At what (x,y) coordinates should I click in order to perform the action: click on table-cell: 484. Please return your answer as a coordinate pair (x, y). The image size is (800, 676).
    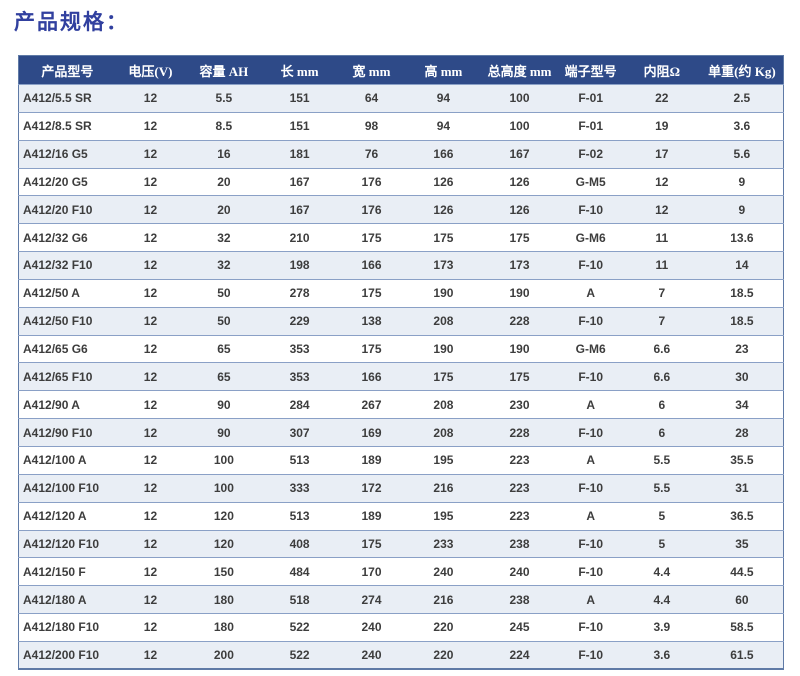
    Looking at the image, I should click on (299, 571).